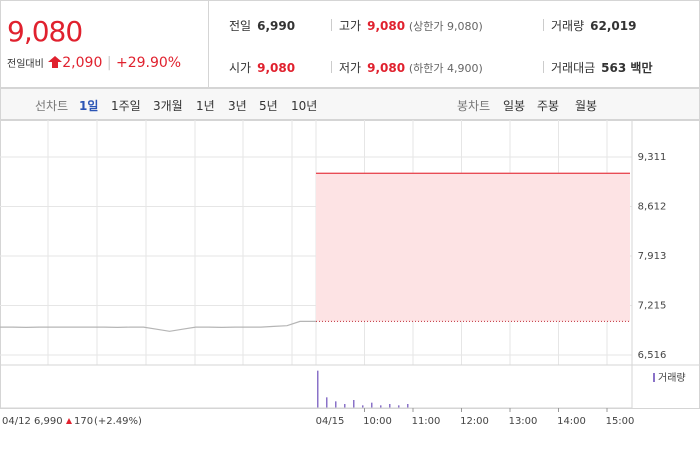  I want to click on stat: 거래대금 563 백만, so click(601, 67).